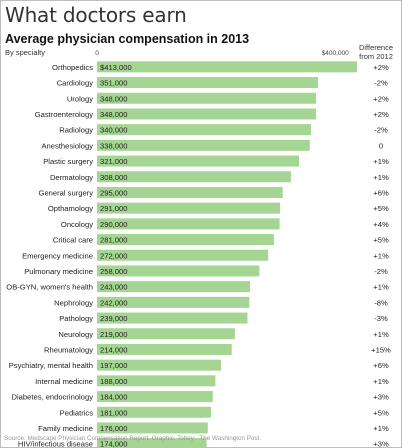  I want to click on chart-subtitle: Average physician compensation in 2013, so click(127, 39).